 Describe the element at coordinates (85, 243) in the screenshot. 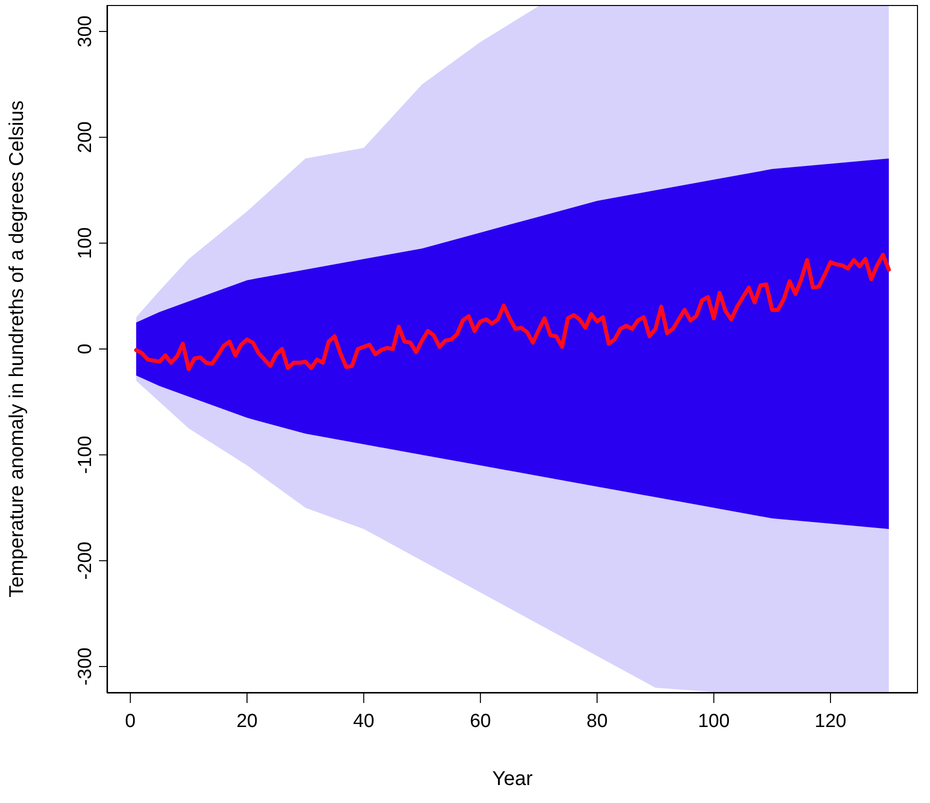

I see `y-tick-label: 100` at that location.